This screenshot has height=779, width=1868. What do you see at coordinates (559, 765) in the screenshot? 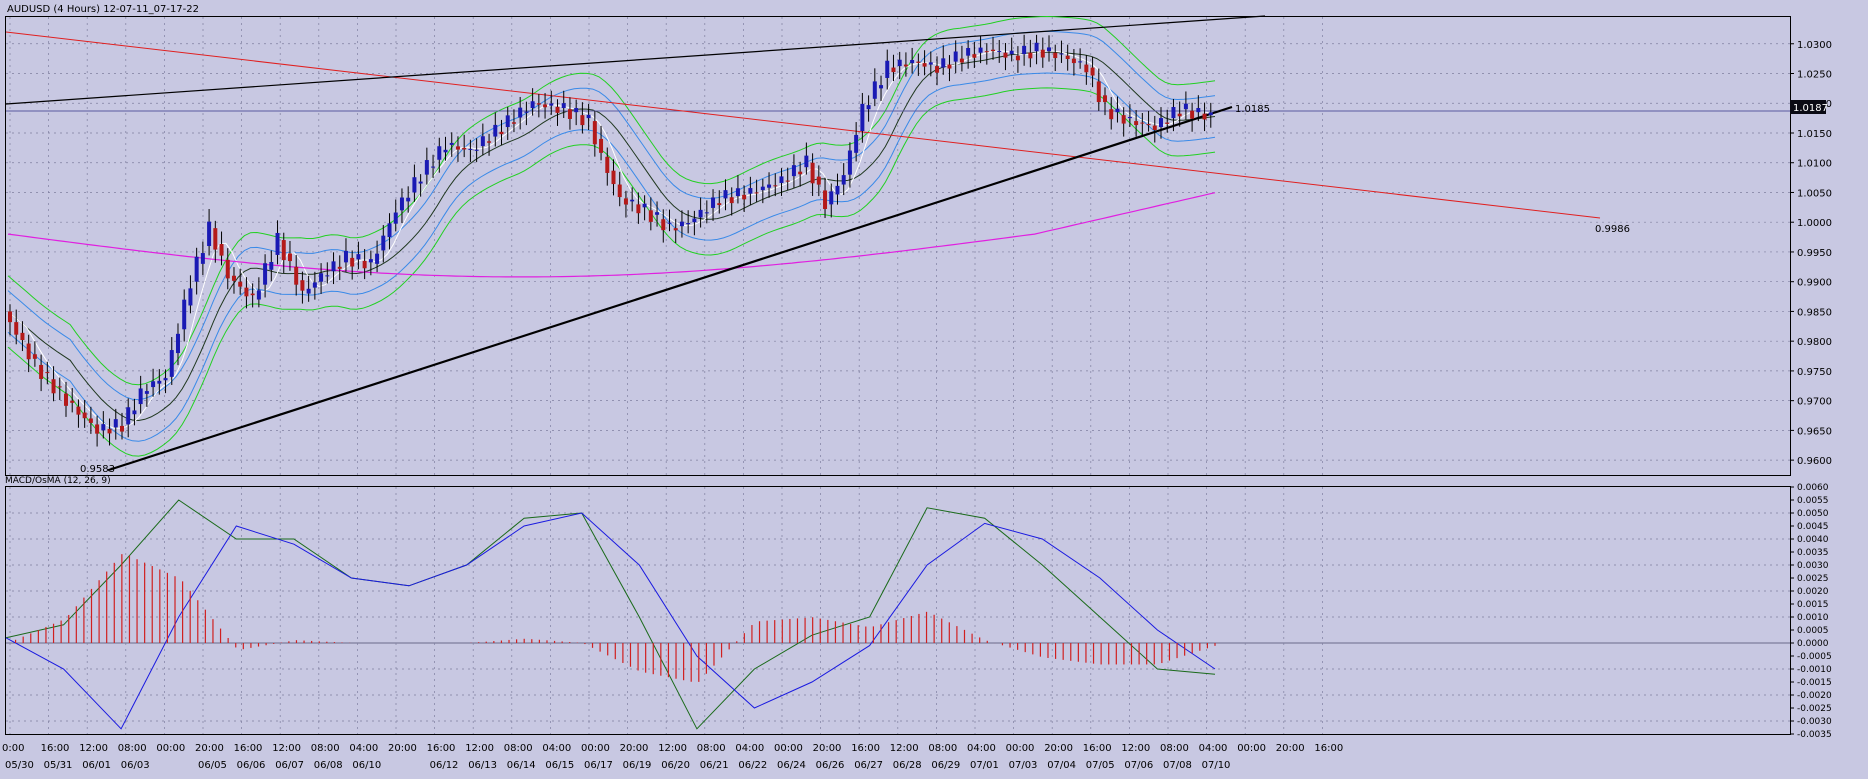
I see `date-tick-label: 06/15` at bounding box center [559, 765].